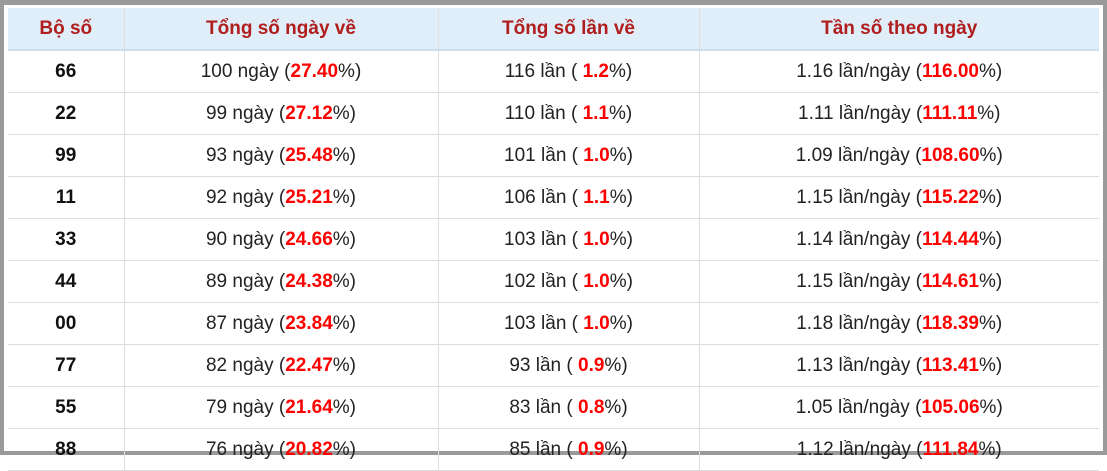 The height and width of the screenshot is (471, 1107). I want to click on percent-value: 118.39, so click(950, 323).